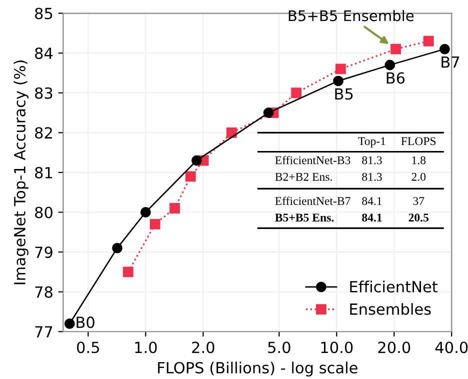 The width and height of the screenshot is (468, 379). Describe the element at coordinates (43, 212) in the screenshot. I see `y-tick-label: 80` at that location.